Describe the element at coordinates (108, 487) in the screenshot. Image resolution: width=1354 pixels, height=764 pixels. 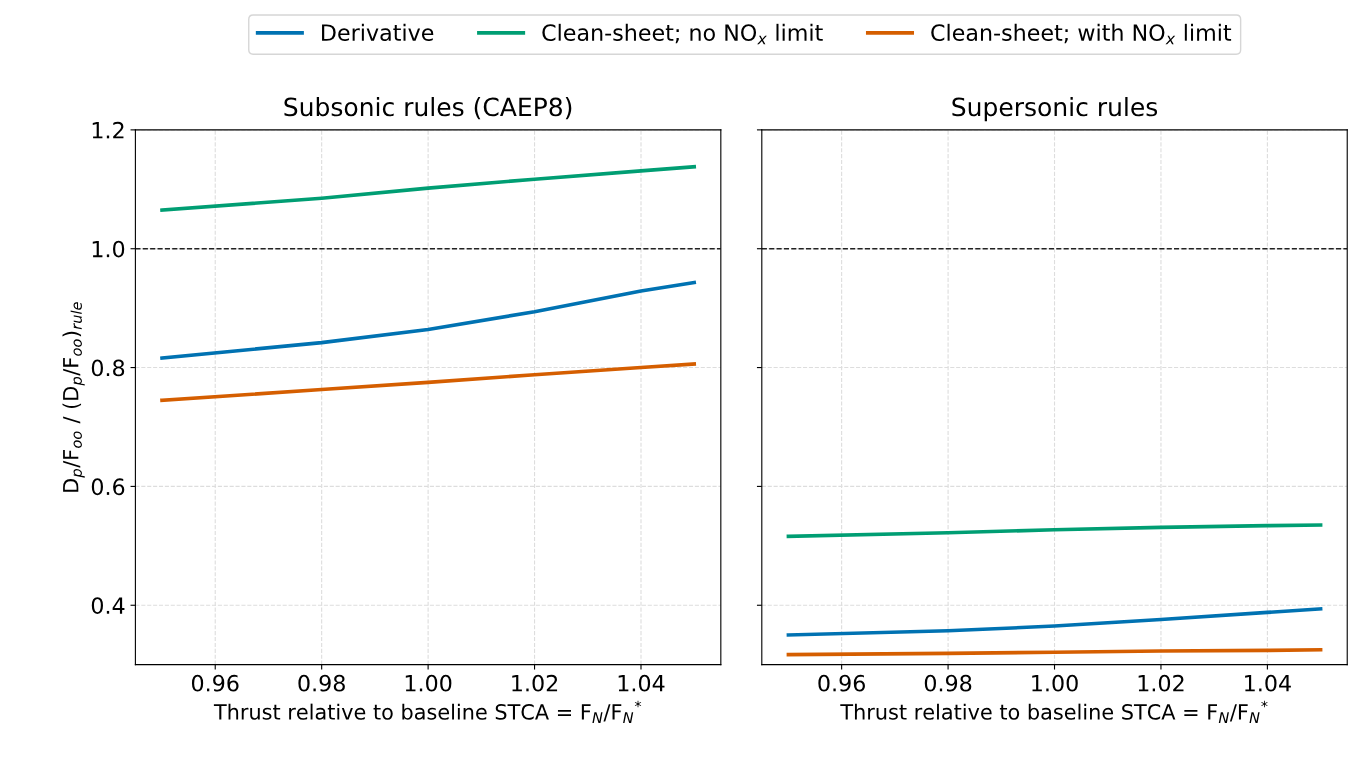
I see `y-tick-label: 0.6` at that location.